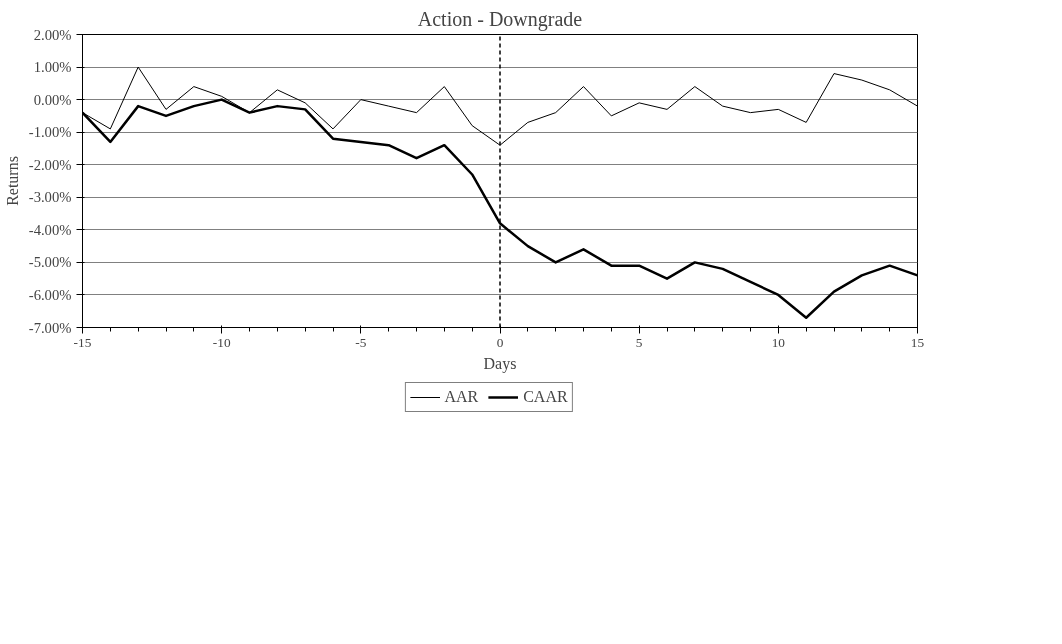 This screenshot has height=644, width=1062. I want to click on x-tick-label: 0, so click(500, 342).